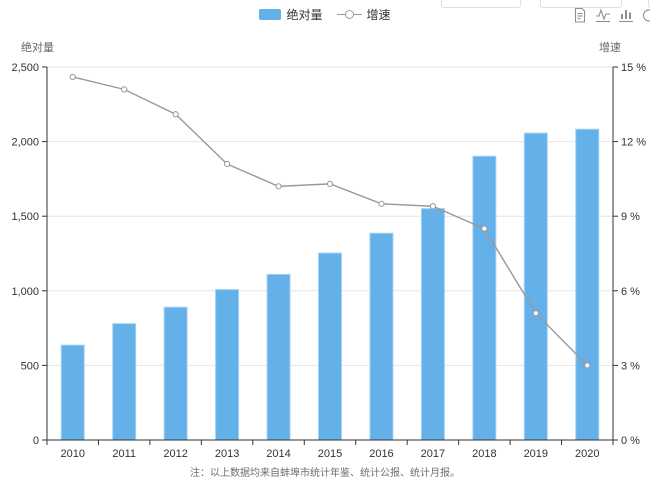 The width and height of the screenshot is (650, 484). I want to click on line-marker-2018, so click(484, 228).